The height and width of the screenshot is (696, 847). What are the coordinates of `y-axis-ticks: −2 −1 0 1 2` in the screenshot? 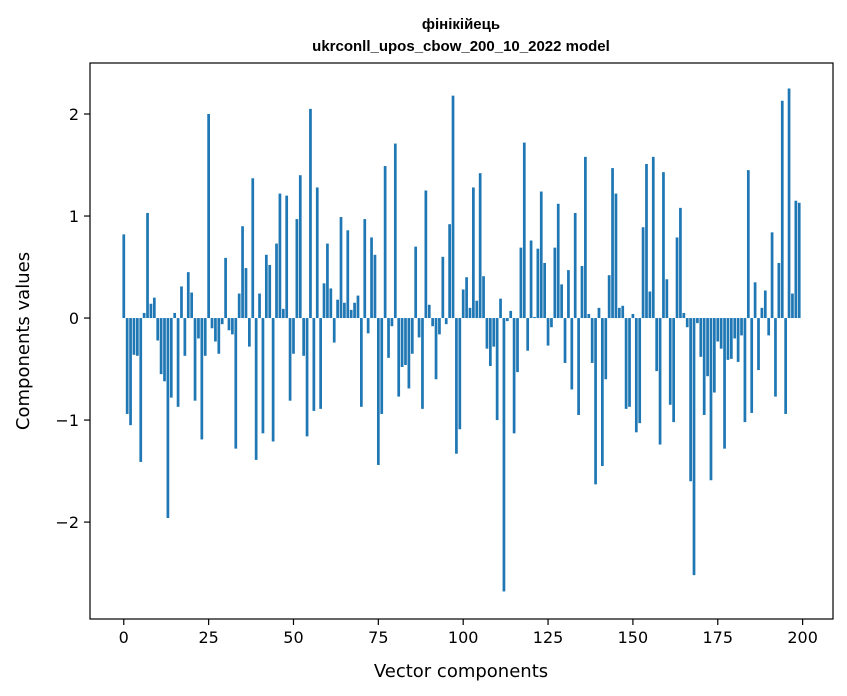 It's located at (72, 318).